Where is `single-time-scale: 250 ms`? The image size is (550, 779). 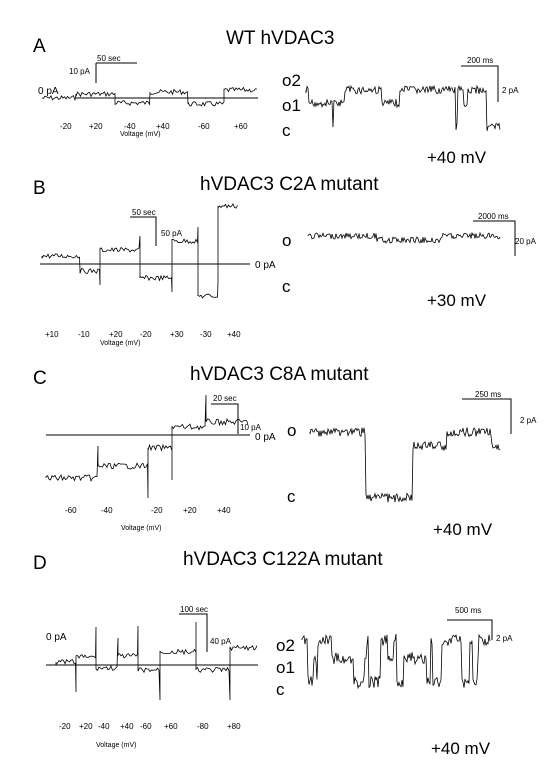
single-time-scale: 250 ms is located at coordinates (488, 394).